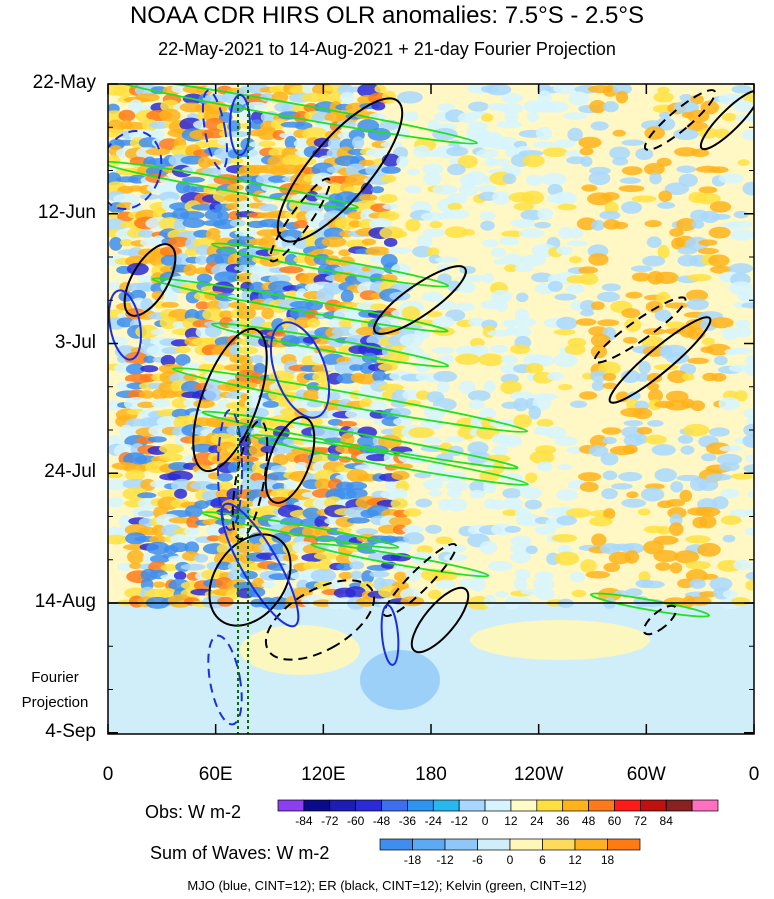 The width and height of the screenshot is (774, 899). What do you see at coordinates (240, 853) in the screenshot?
I see `colorbar-waves-title: Sum of Waves: W m-2` at bounding box center [240, 853].